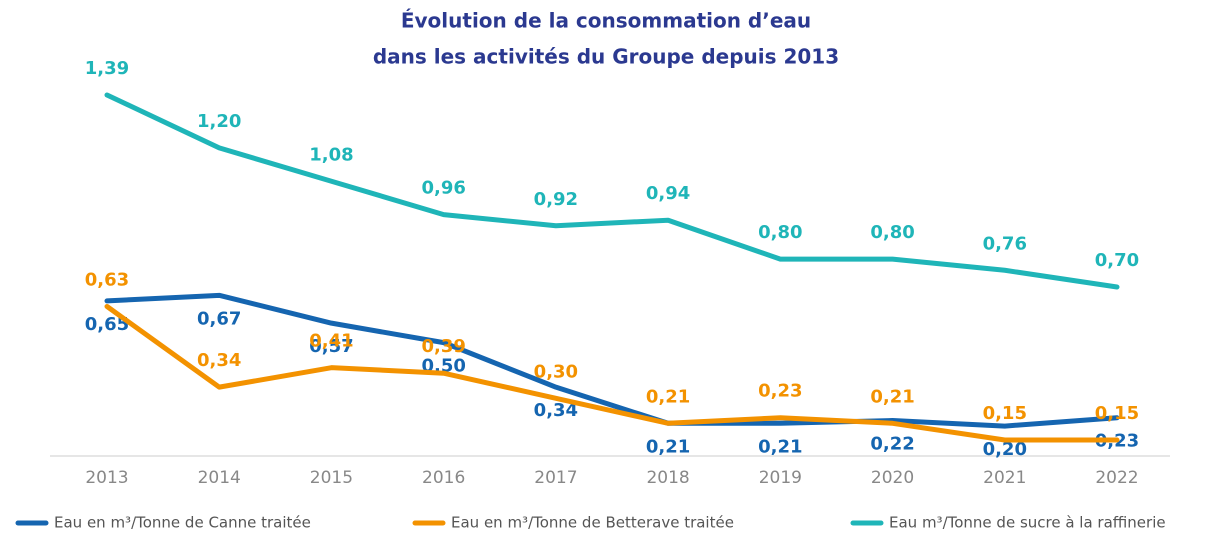 The height and width of the screenshot is (534, 1213). Describe the element at coordinates (331, 154) in the screenshot. I see `data-label: 1,08` at that location.